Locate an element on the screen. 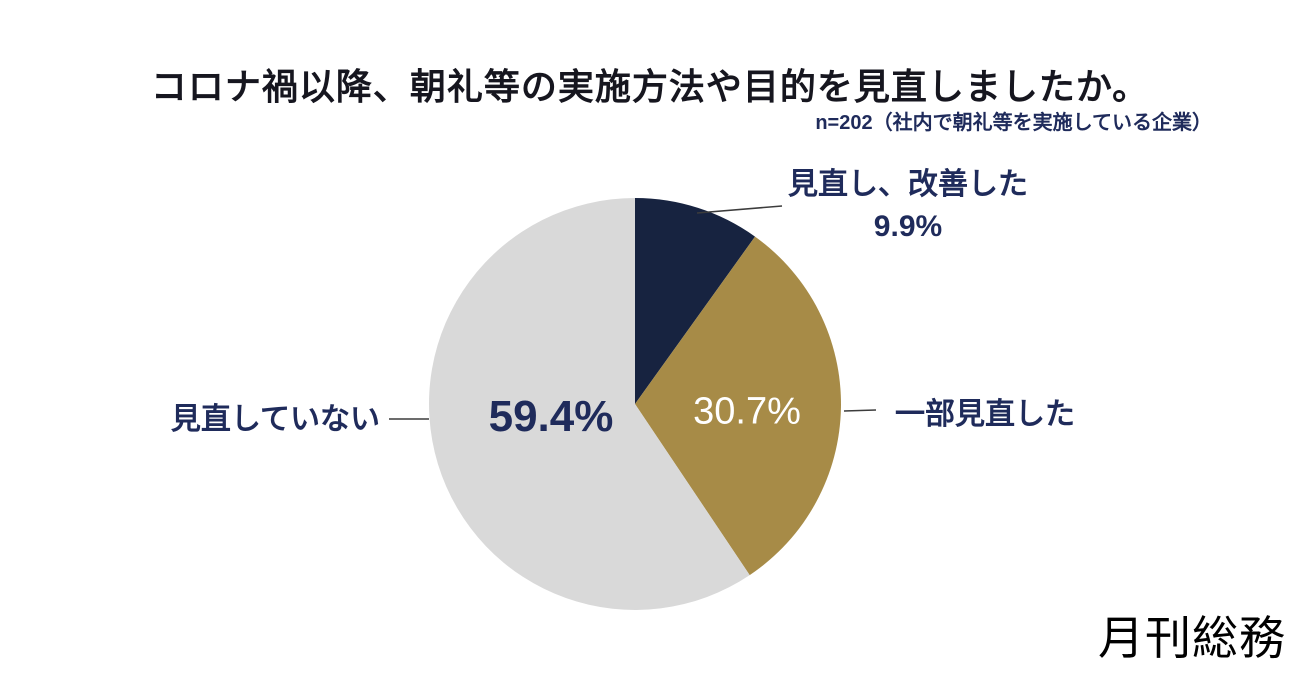 This screenshot has height=680, width=1300. pie-slice-improved is located at coordinates (695, 301).